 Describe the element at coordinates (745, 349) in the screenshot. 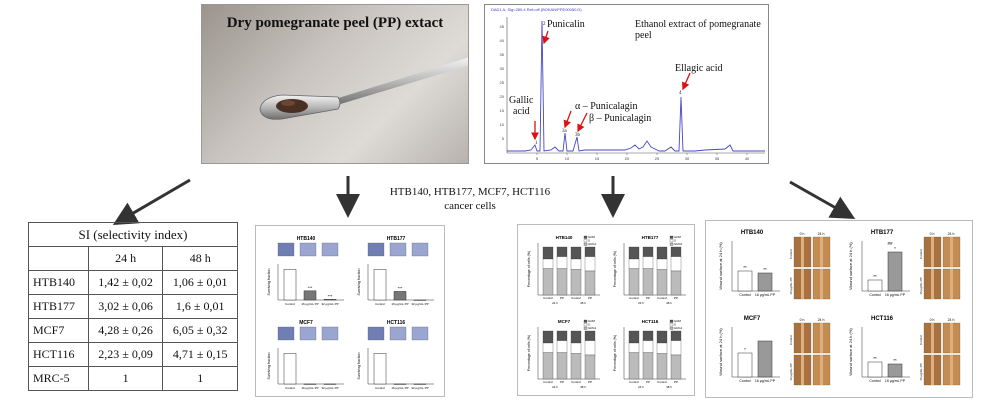

I see `wound-significance: *` at that location.